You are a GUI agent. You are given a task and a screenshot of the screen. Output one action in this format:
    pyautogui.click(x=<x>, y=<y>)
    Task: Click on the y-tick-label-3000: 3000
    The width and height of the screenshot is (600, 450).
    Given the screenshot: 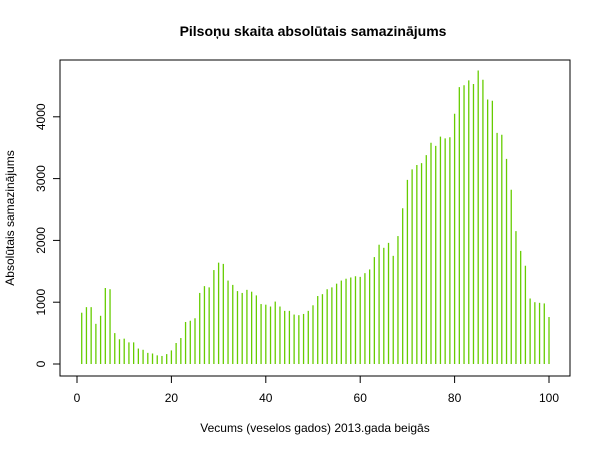 What is the action you would take?
    pyautogui.click(x=41, y=178)
    